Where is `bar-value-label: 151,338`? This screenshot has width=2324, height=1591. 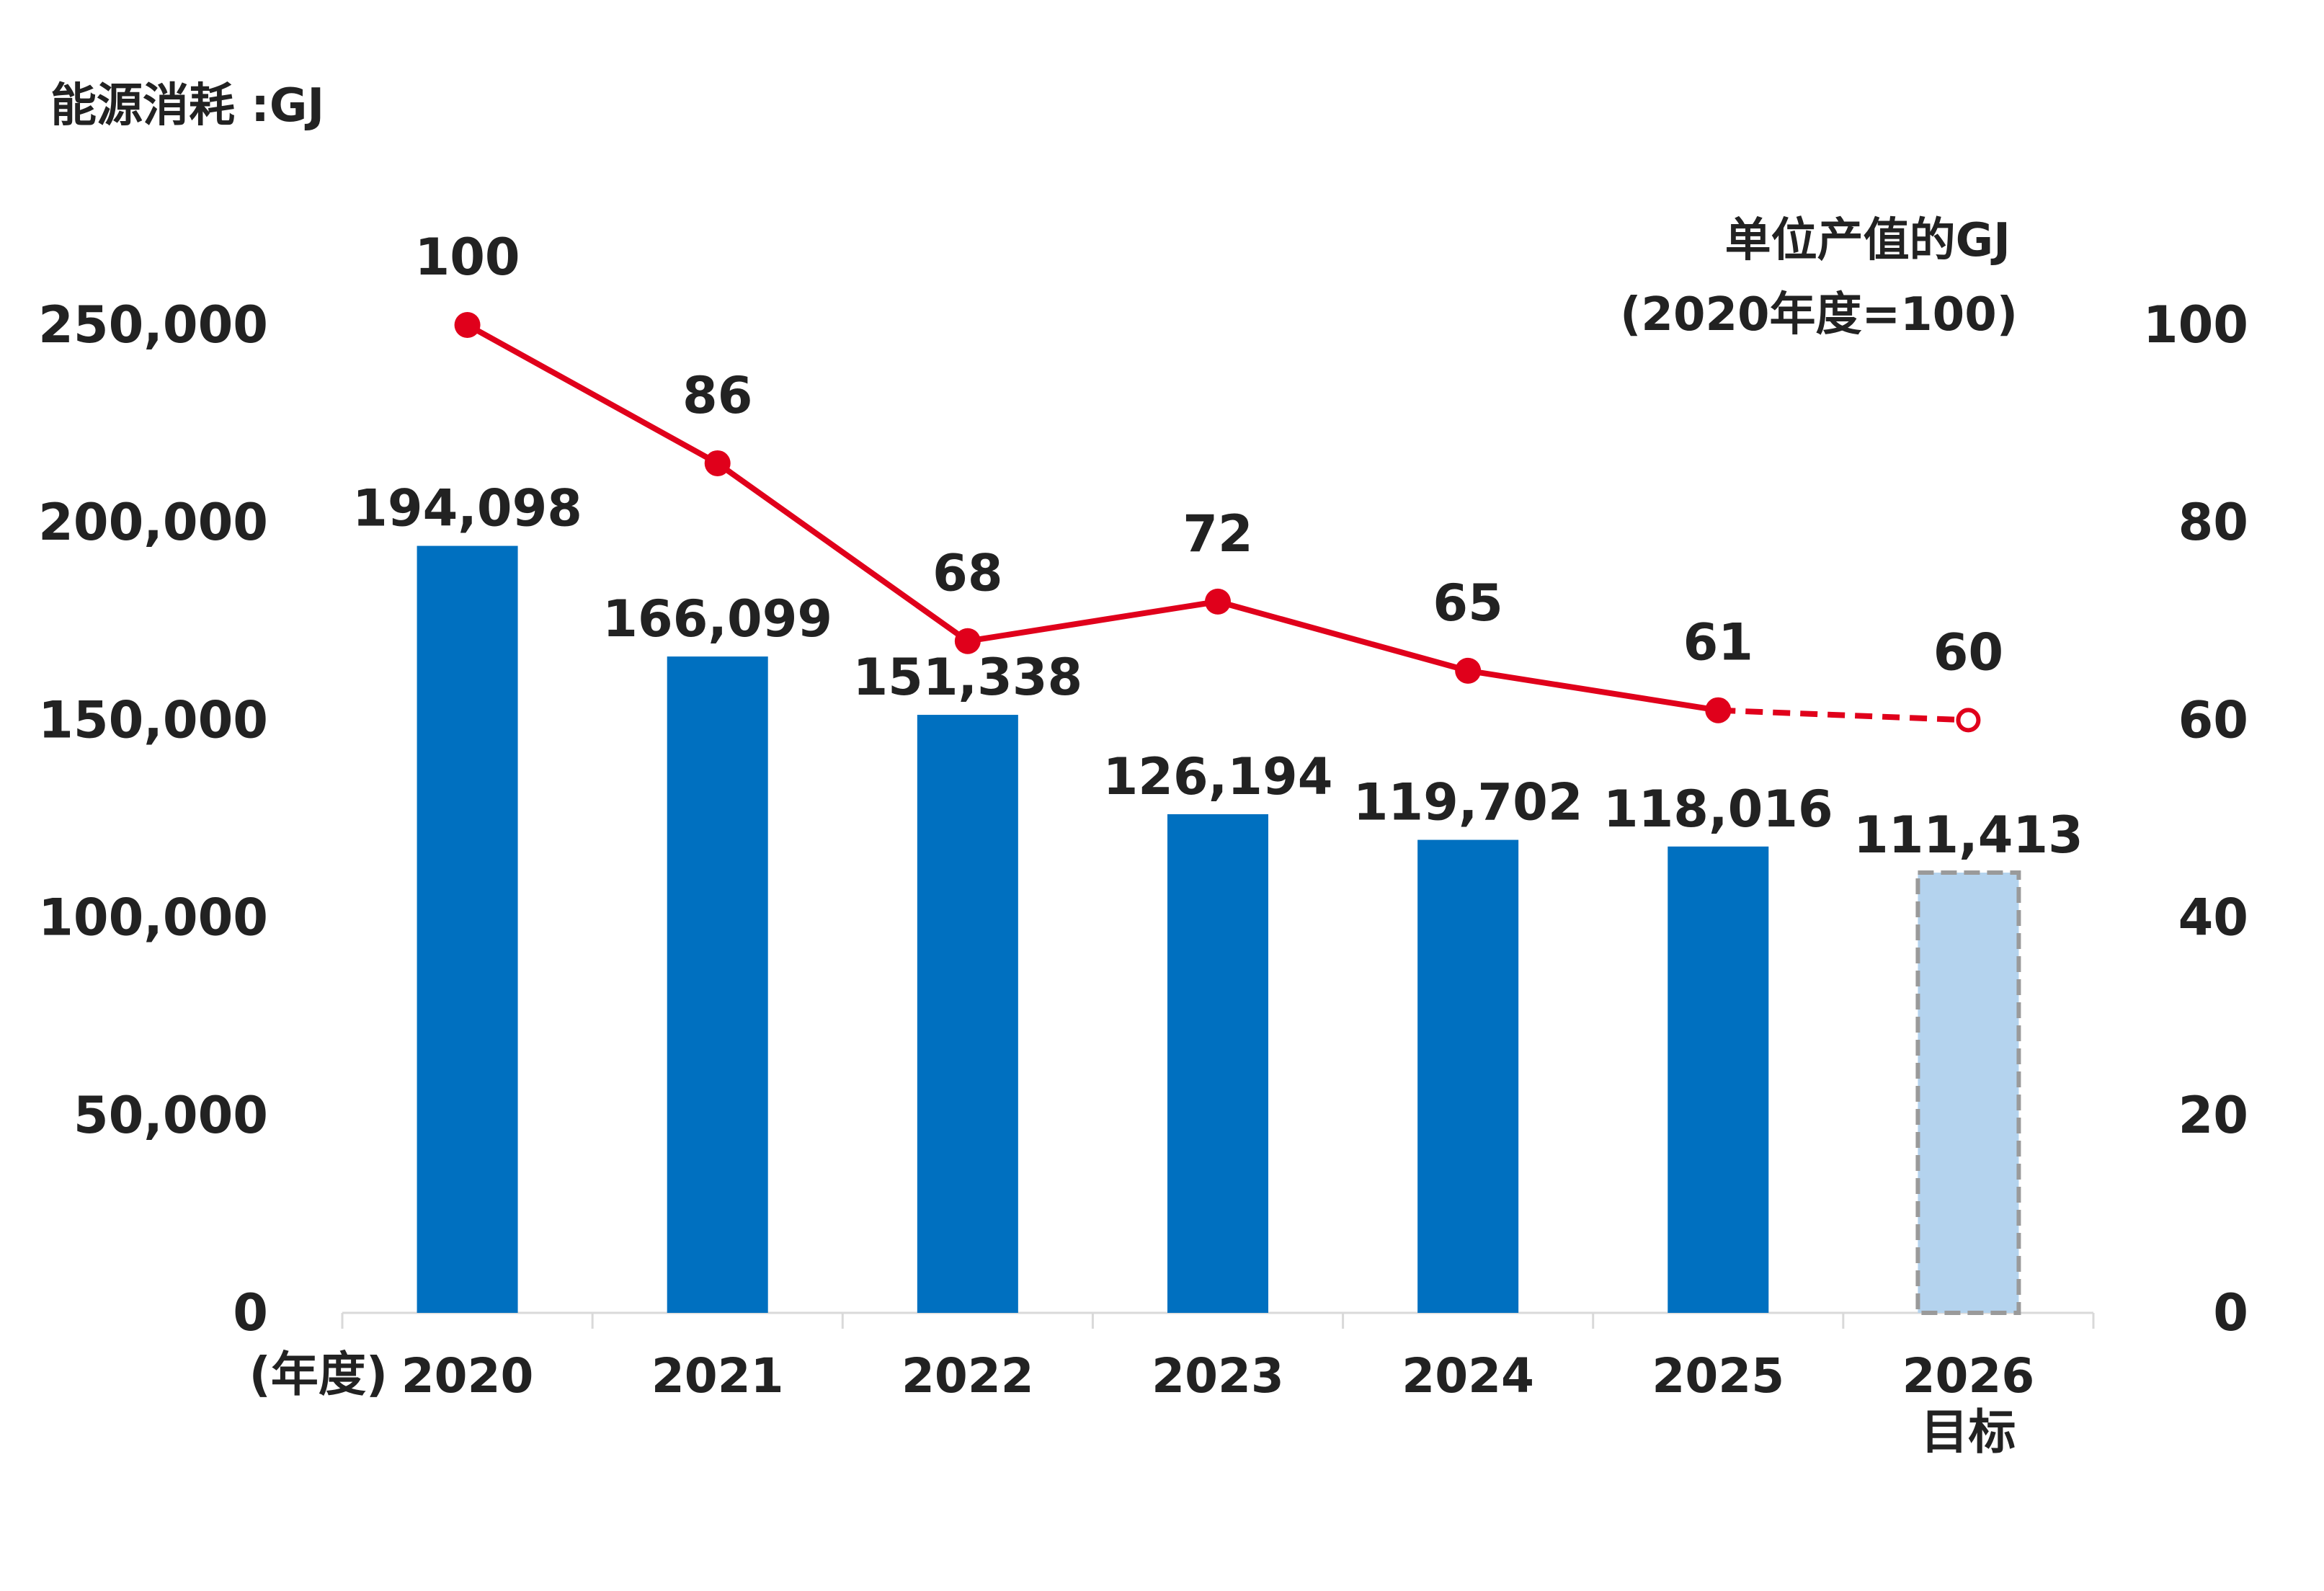 bar-value-label: 151,338 is located at coordinates (967, 677).